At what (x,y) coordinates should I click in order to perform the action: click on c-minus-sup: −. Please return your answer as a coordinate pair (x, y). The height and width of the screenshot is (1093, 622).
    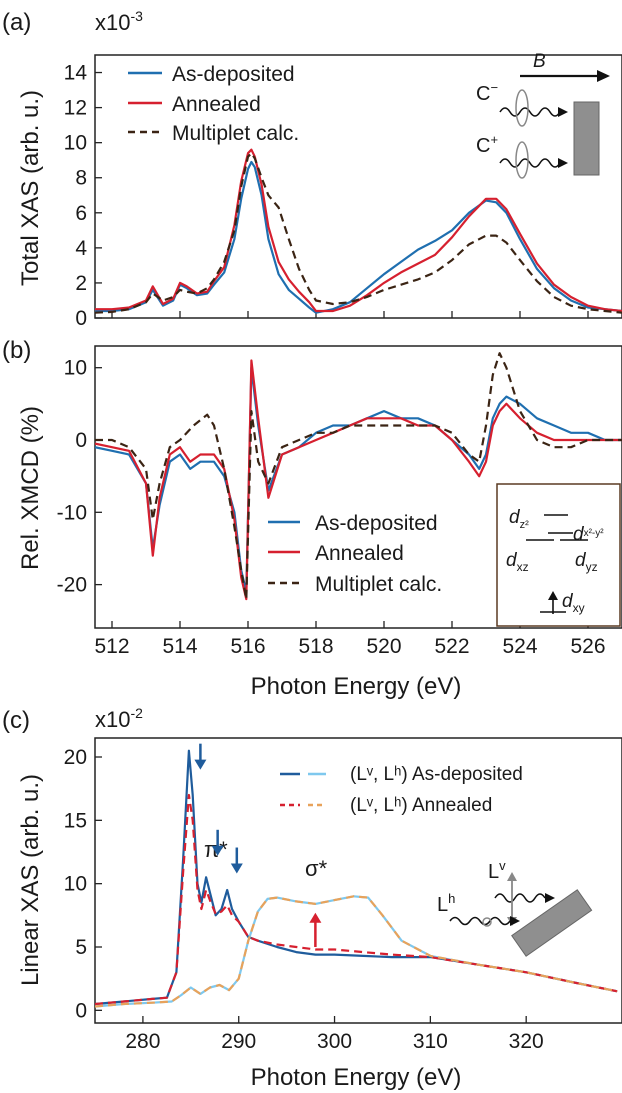
    Looking at the image, I should click on (494, 87).